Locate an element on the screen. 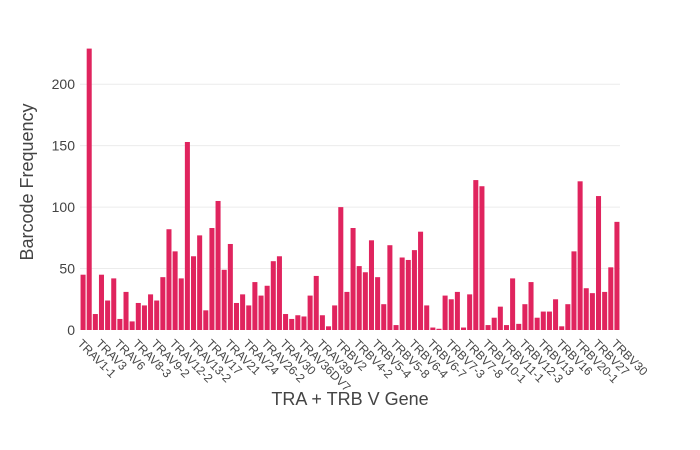 This screenshot has height=450, width=700. y-axis-ticks: 0 50 100 150 200 is located at coordinates (64, 207).